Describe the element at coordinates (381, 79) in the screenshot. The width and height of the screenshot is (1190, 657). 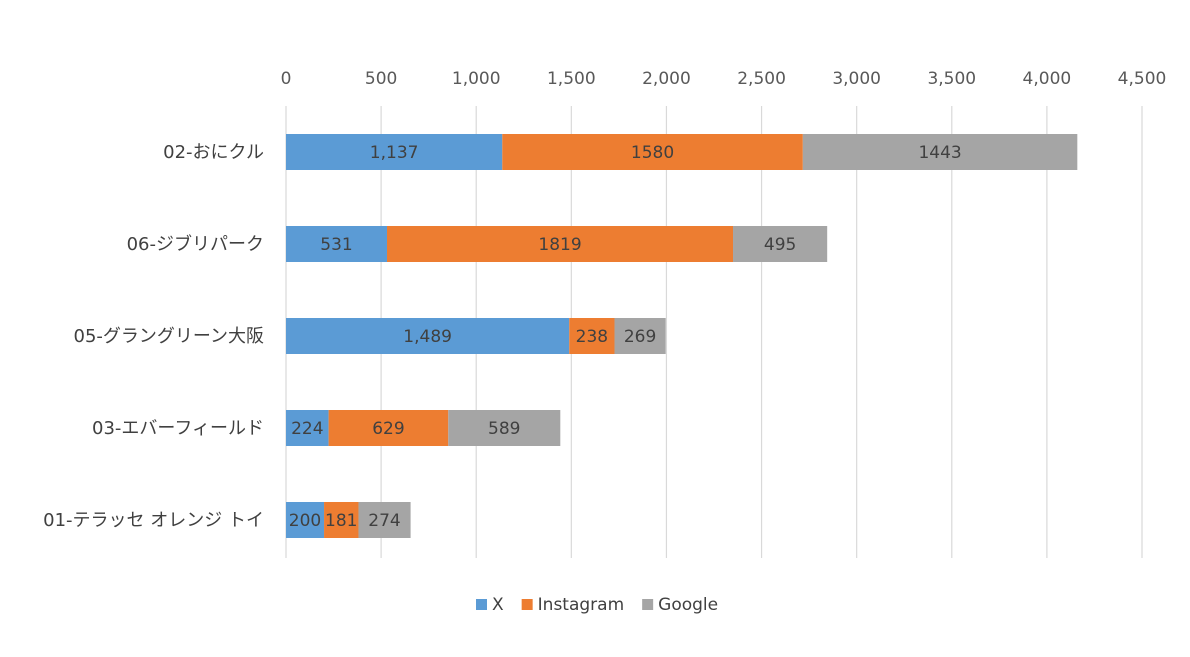
I see `x-tick-label: 500` at that location.